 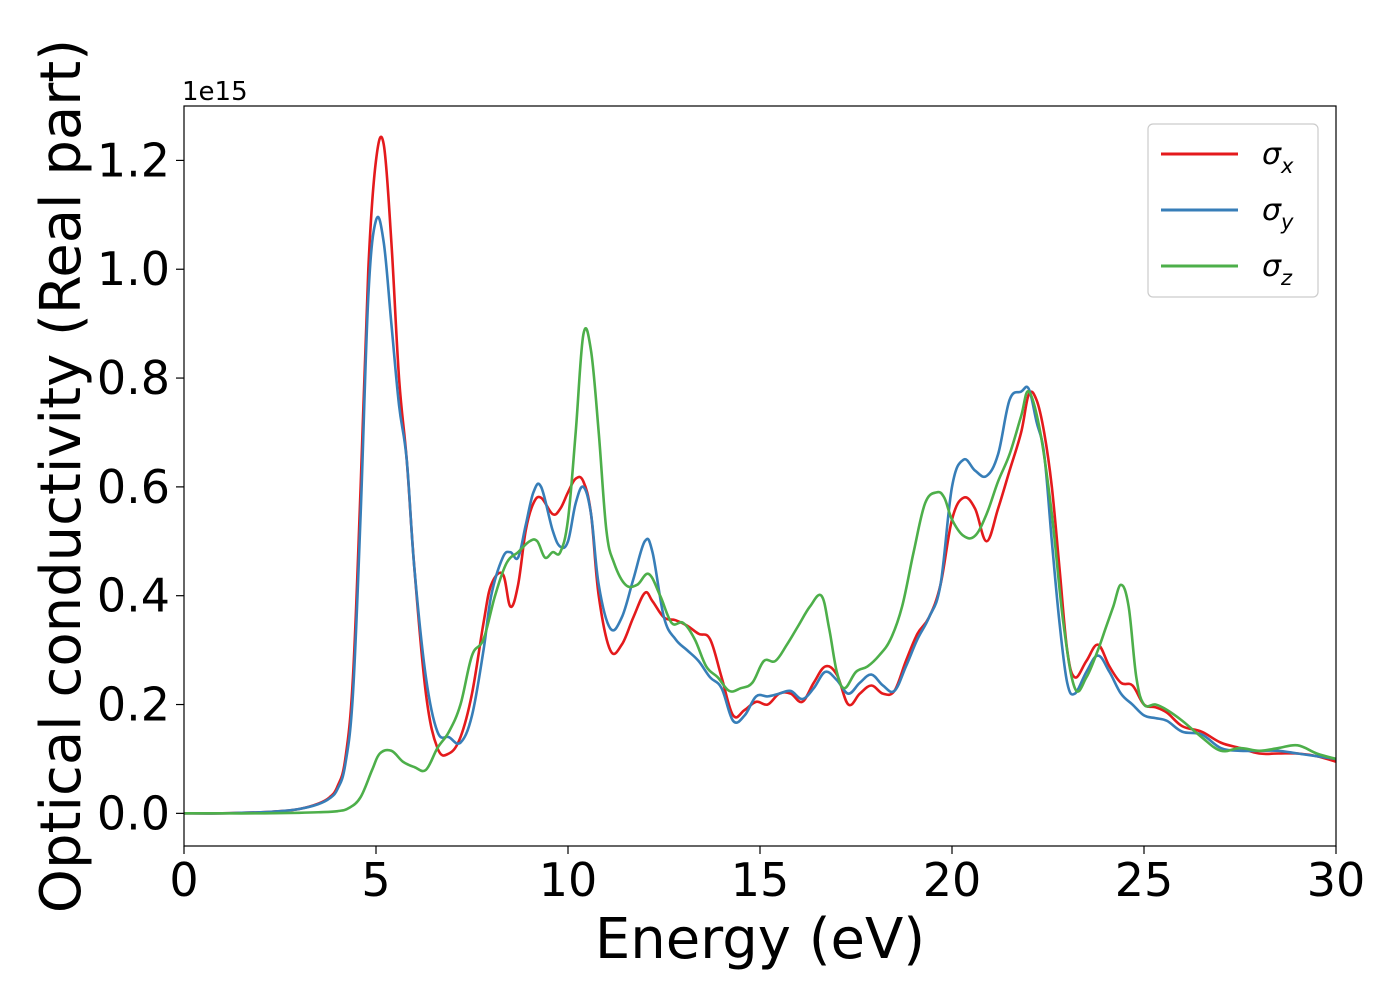 I want to click on x-tick-label: 5, so click(x=375, y=880).